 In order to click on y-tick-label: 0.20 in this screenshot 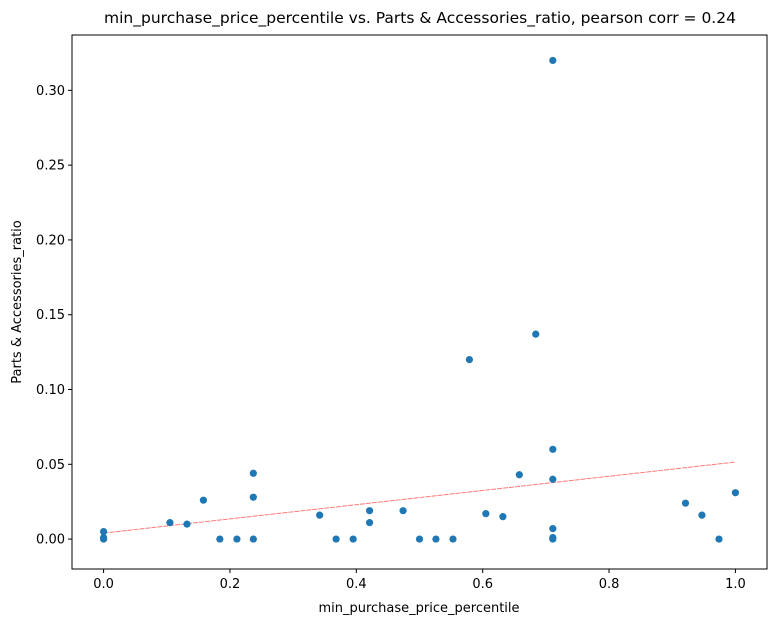, I will do `click(50, 240)`.